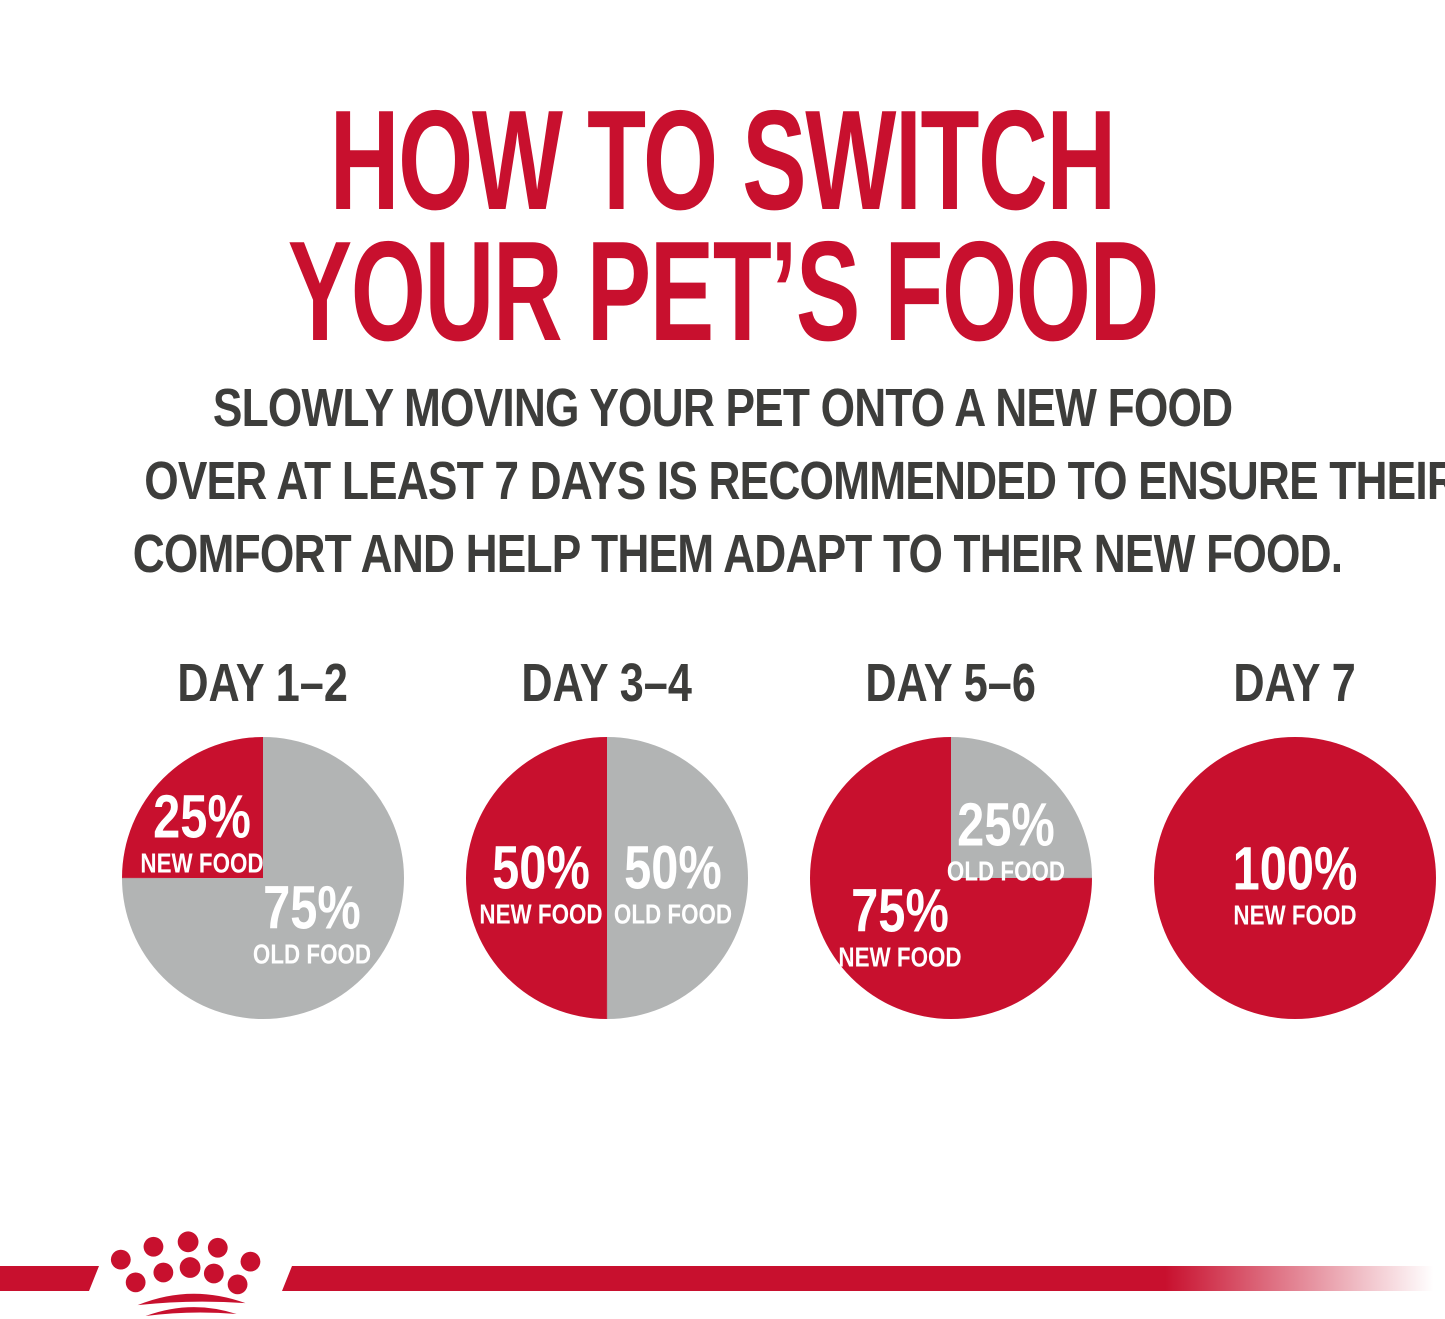 This screenshot has width=1445, height=1319. Describe the element at coordinates (263, 683) in the screenshot. I see `day-label: DAY 1–2` at that location.